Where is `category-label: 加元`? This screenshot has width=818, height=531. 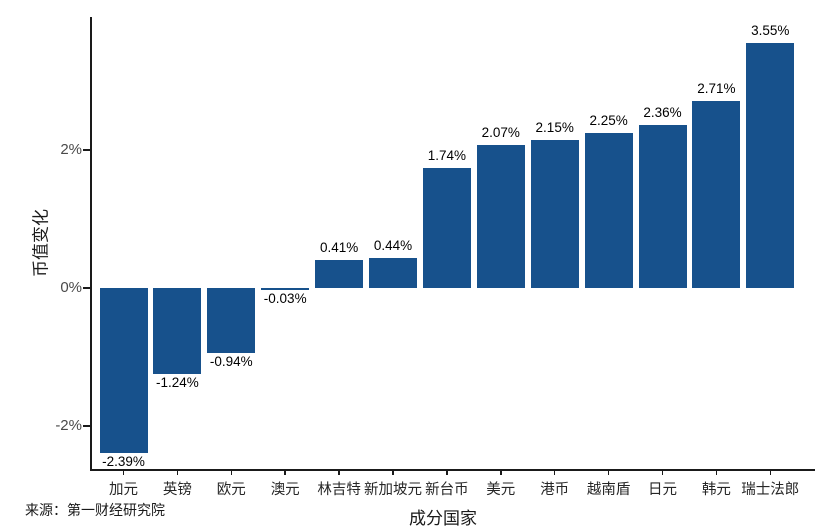
category-label: 加元 is located at coordinates (123, 490).